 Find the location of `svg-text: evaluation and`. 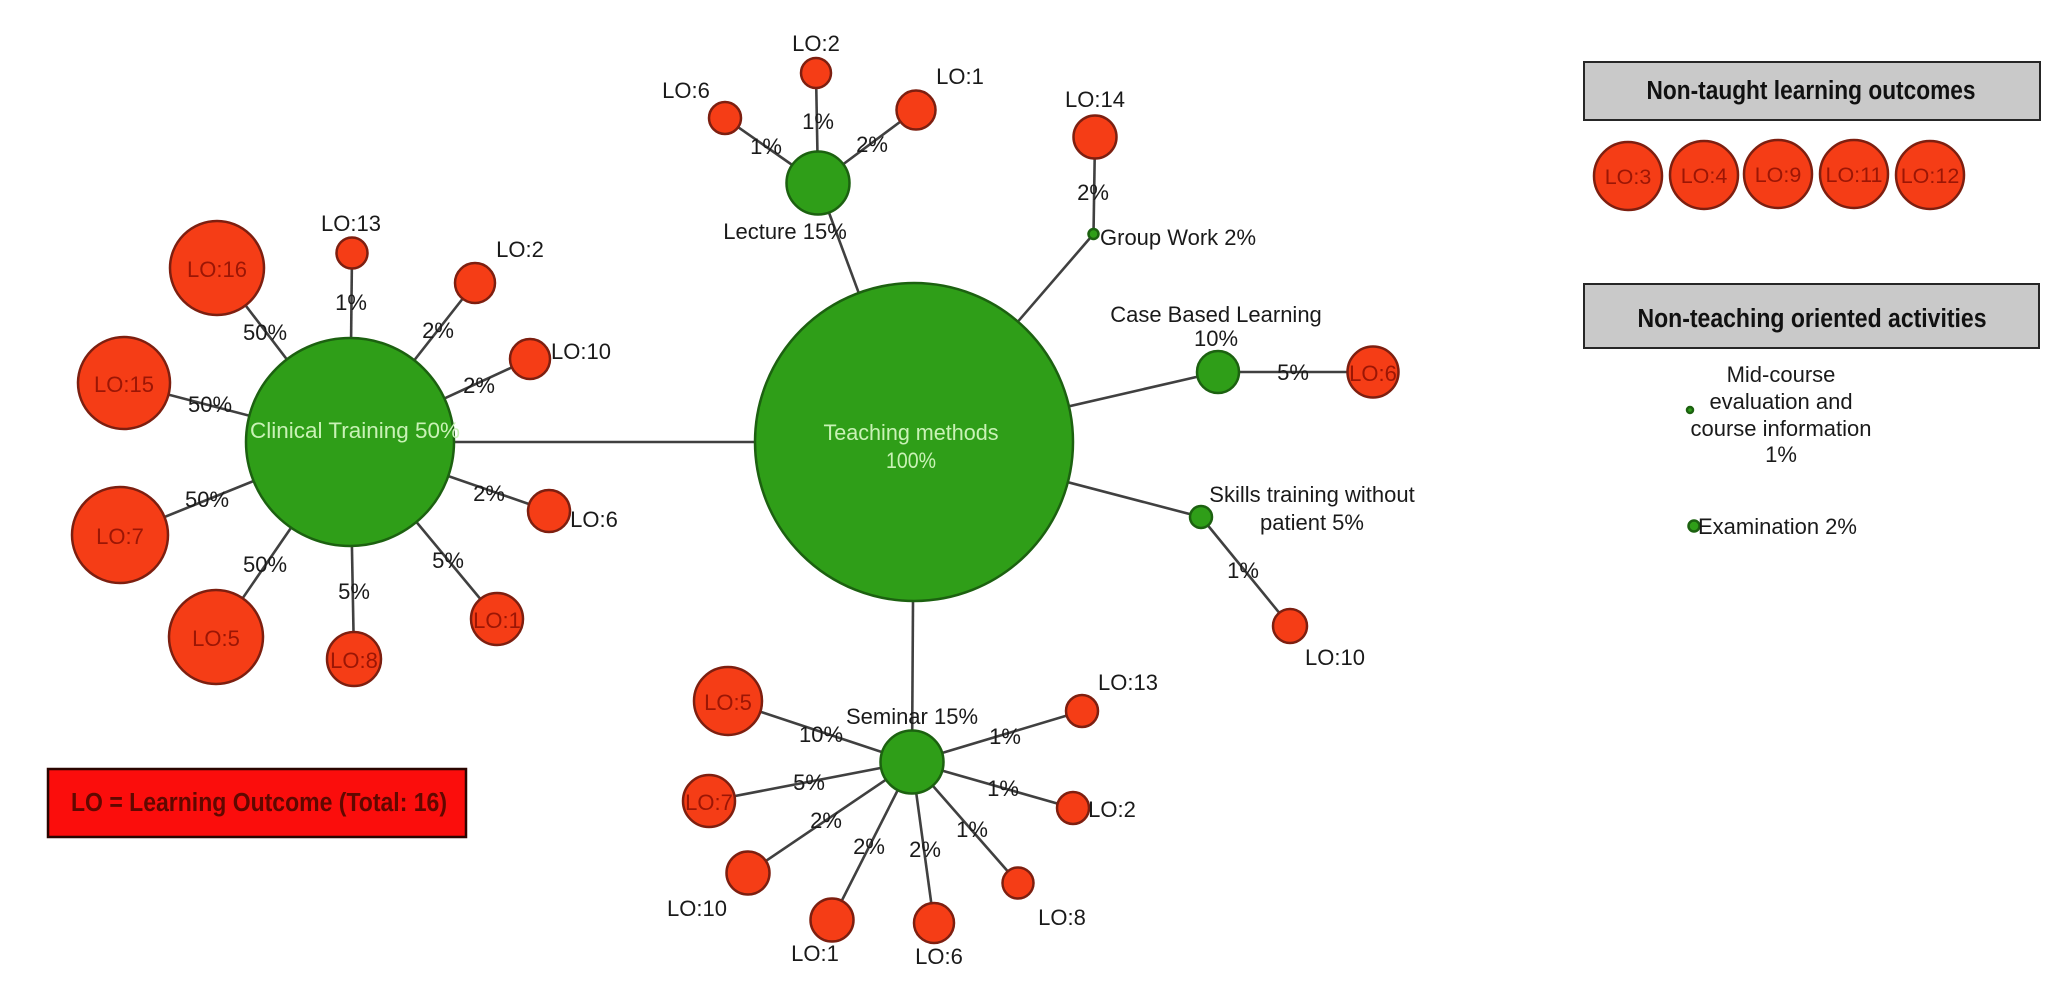

svg-text: evaluation and is located at coordinates (1780, 401).